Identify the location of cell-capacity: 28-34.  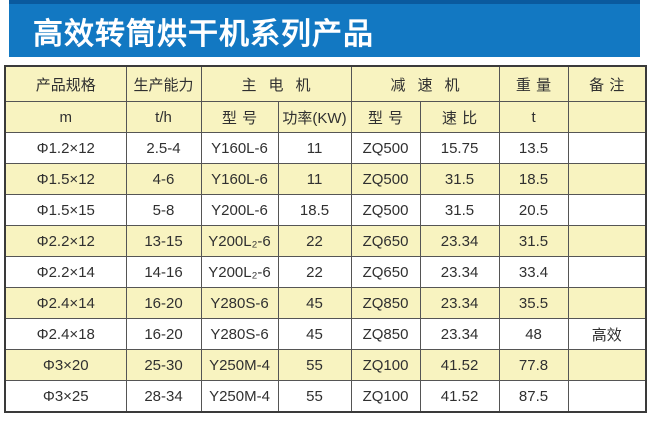
(163, 396).